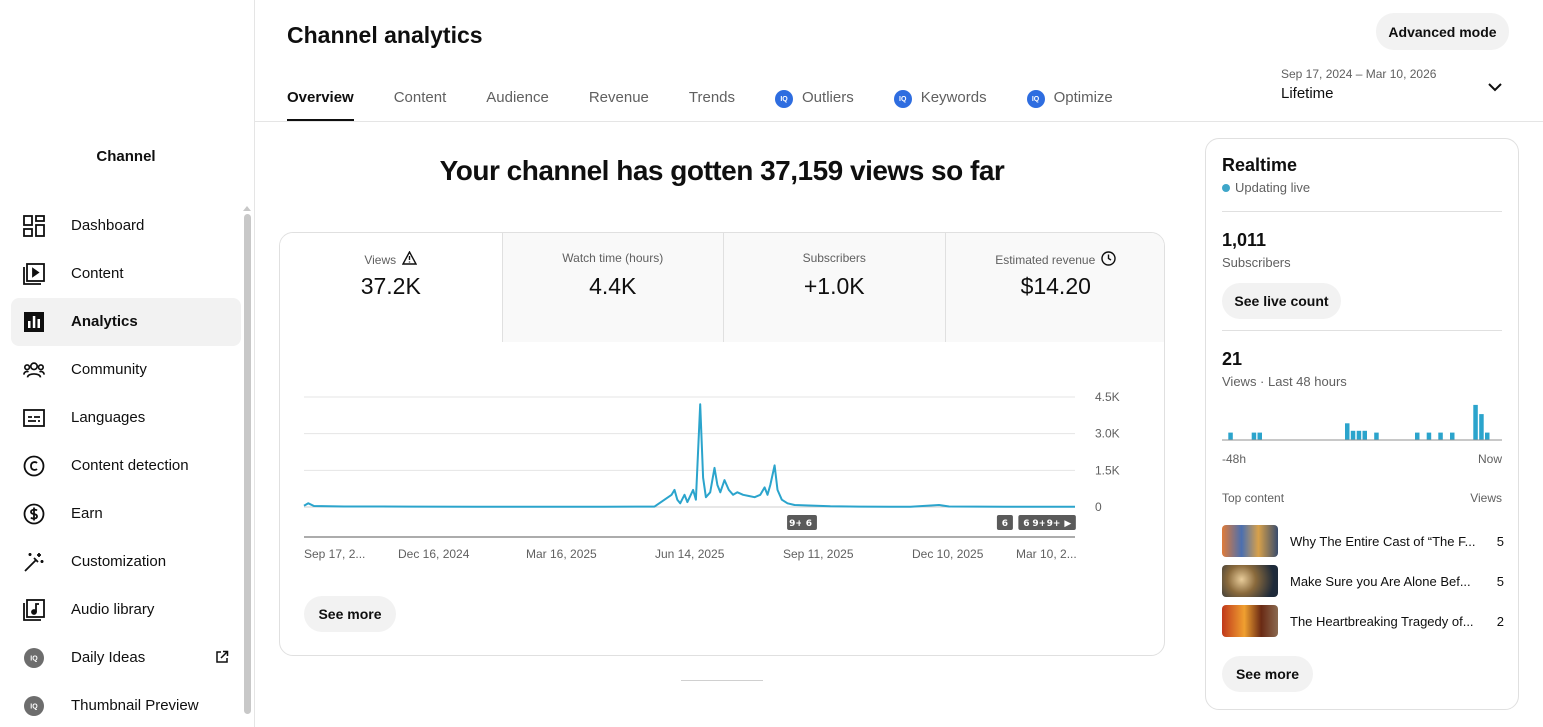  What do you see at coordinates (1273, 187) in the screenshot?
I see `live-status-text: Updating live` at bounding box center [1273, 187].